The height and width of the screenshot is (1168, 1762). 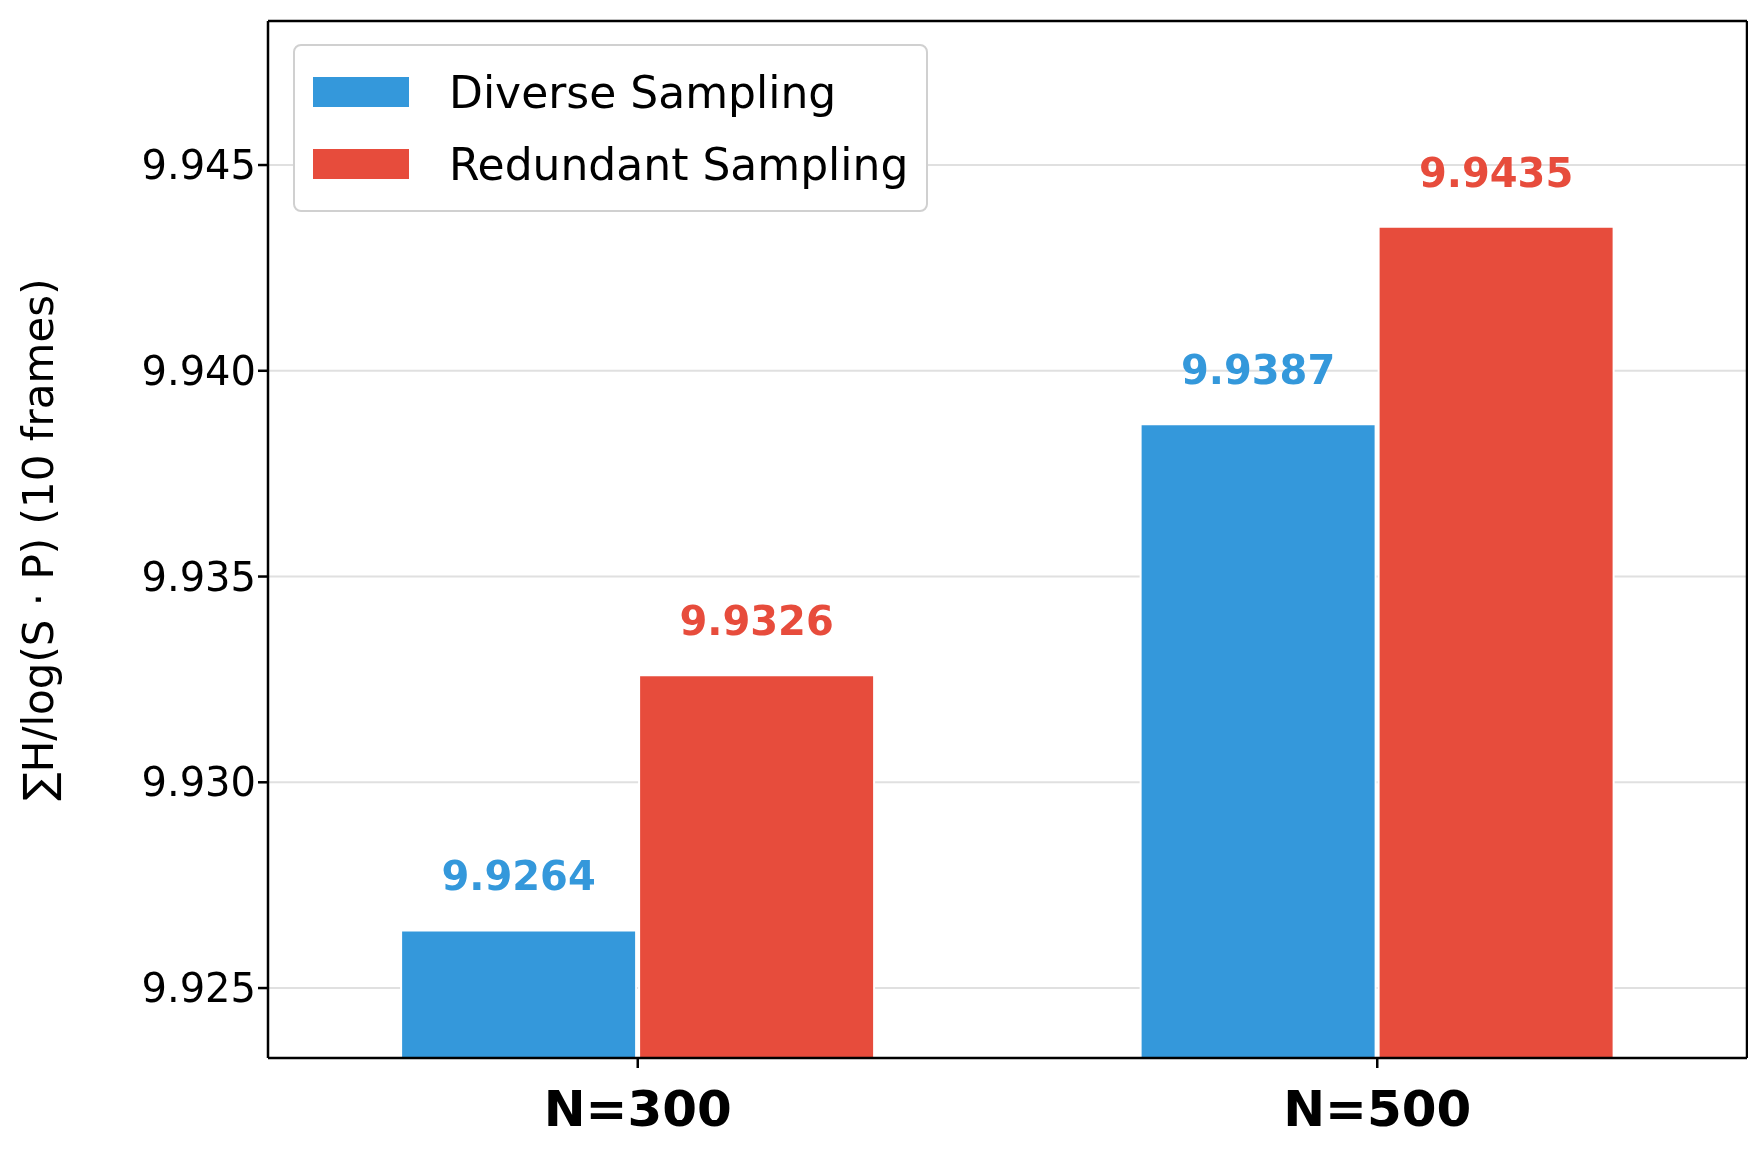 I want to click on data-label: 9.9326, so click(x=756, y=621).